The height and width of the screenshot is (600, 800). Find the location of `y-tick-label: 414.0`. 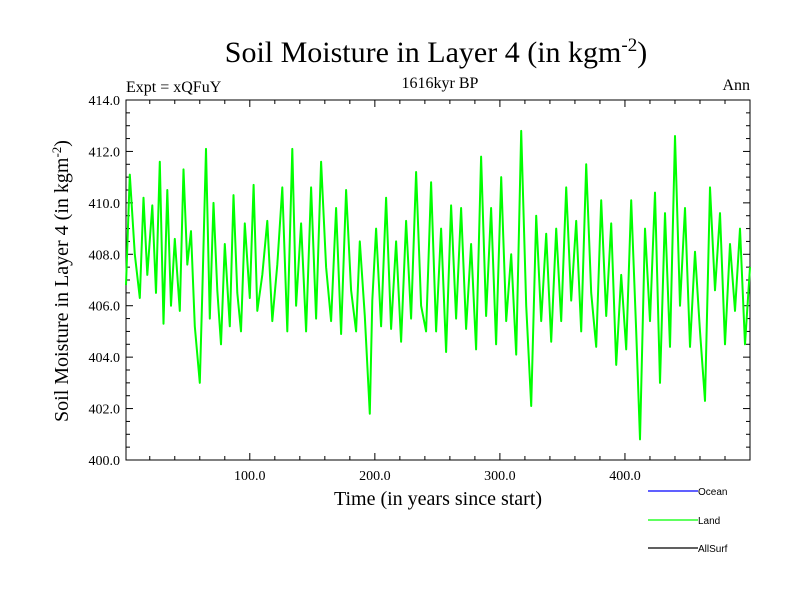

y-tick-label: 414.0 is located at coordinates (105, 101).